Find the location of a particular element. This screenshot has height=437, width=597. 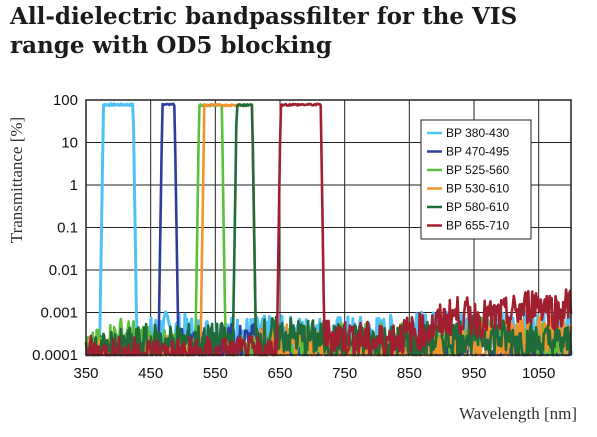

legend-label: BP 580-610 is located at coordinates (477, 207).